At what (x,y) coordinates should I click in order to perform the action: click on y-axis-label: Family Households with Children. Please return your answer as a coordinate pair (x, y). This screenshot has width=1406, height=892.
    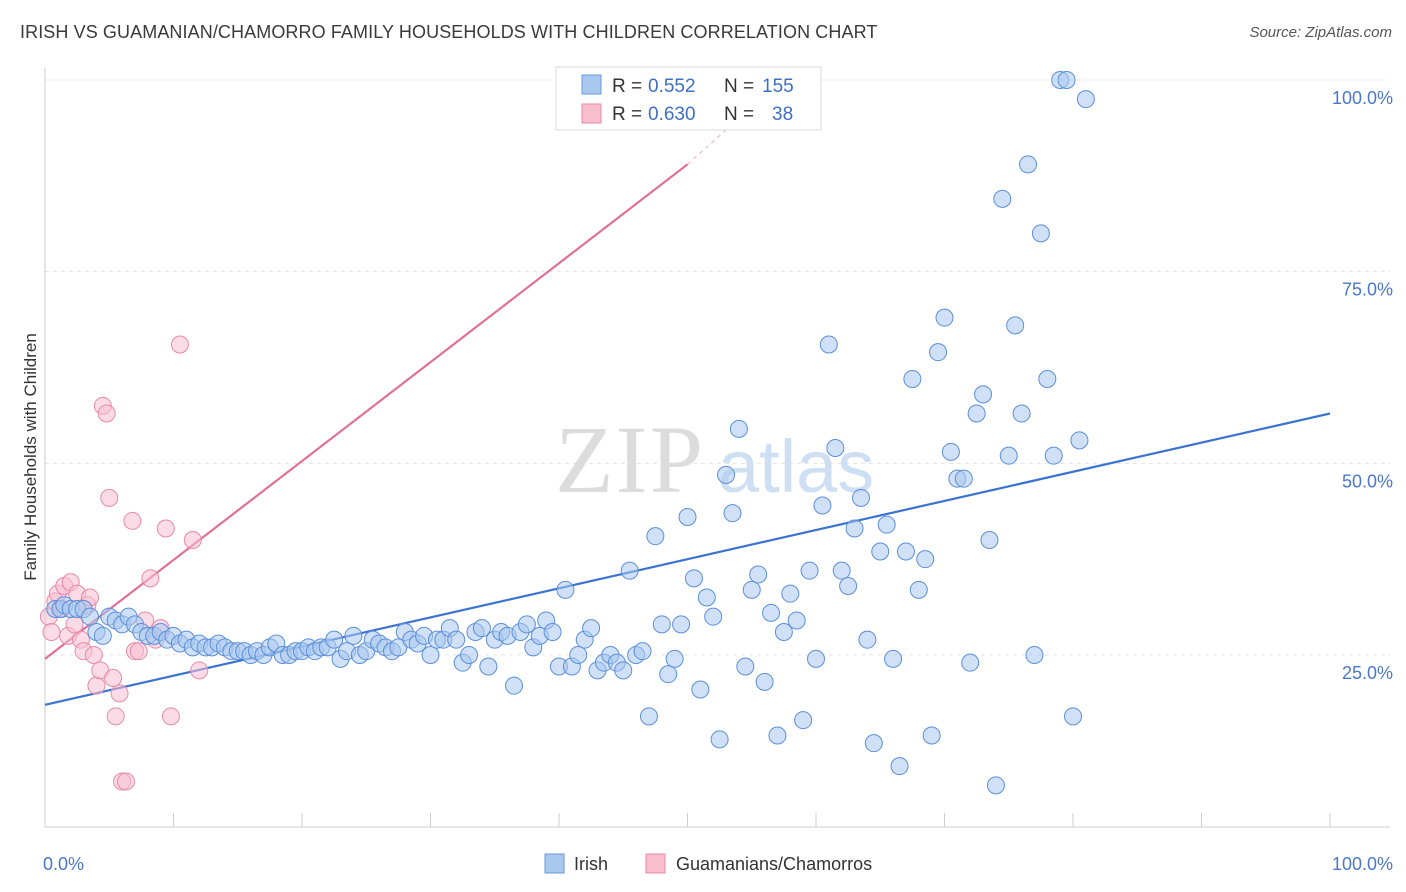
    Looking at the image, I should click on (30, 457).